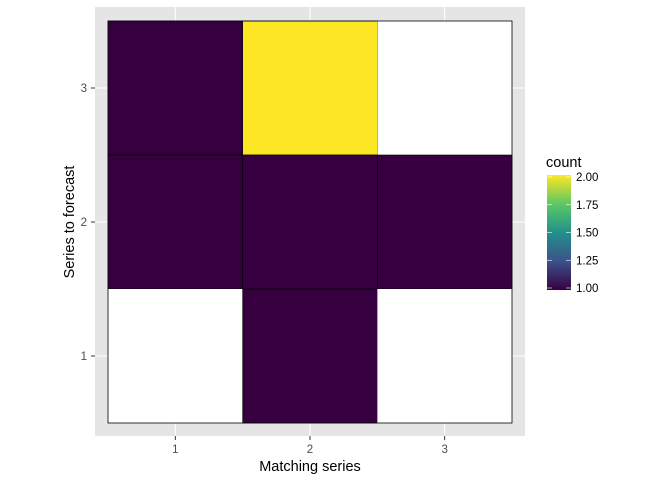  Describe the element at coordinates (563, 163) in the screenshot. I see `legend-title: count` at that location.